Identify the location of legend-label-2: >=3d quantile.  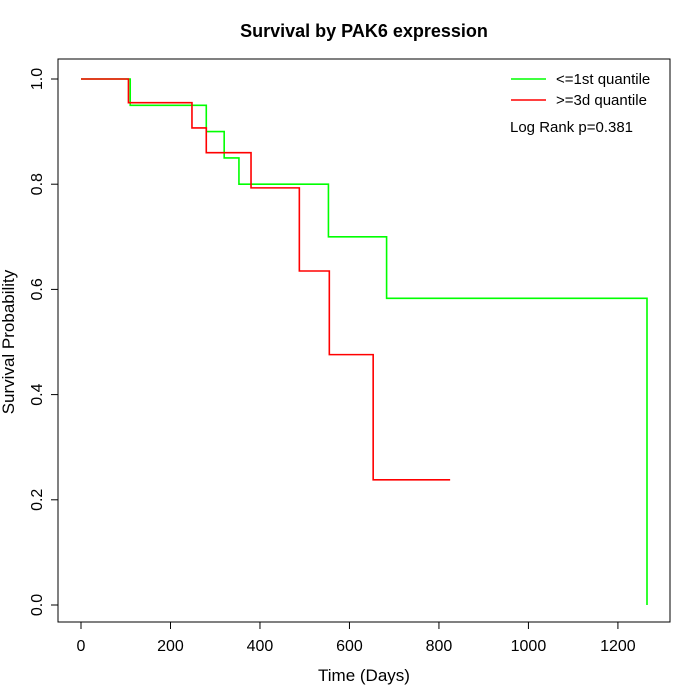
(601, 100).